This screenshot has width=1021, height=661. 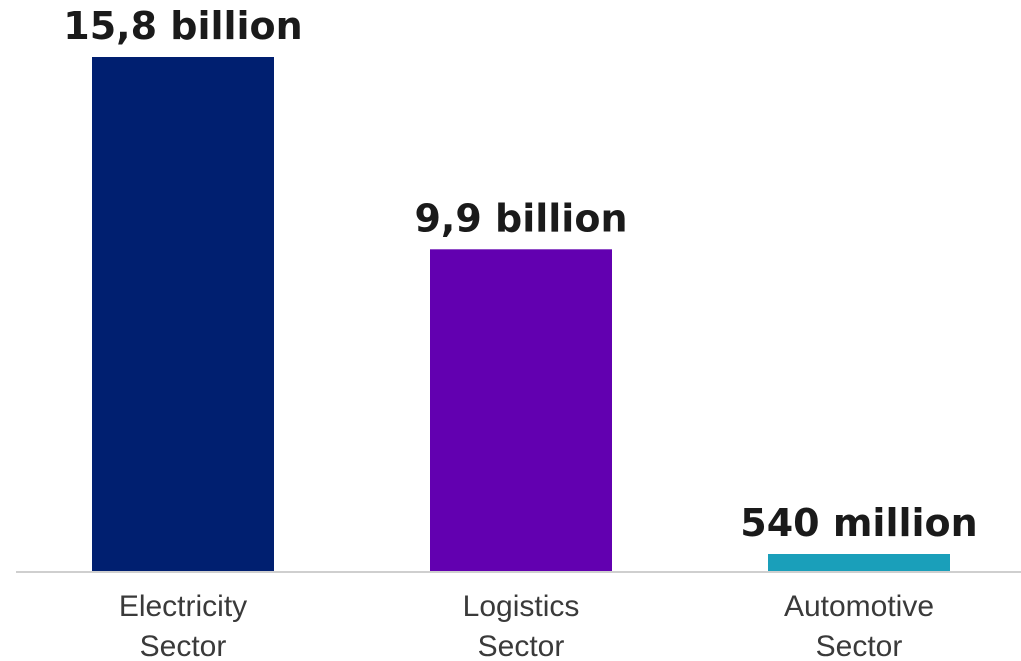 I want to click on value-label-2: 9,9 billion, so click(x=520, y=218).